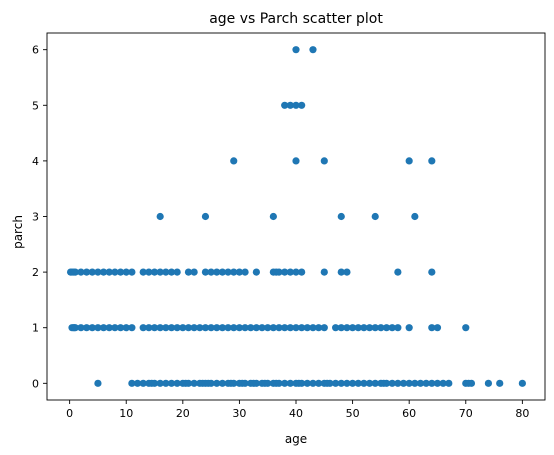 The height and width of the screenshot is (455, 554). What do you see at coordinates (35, 328) in the screenshot?
I see `y-tick-label: 1` at bounding box center [35, 328].